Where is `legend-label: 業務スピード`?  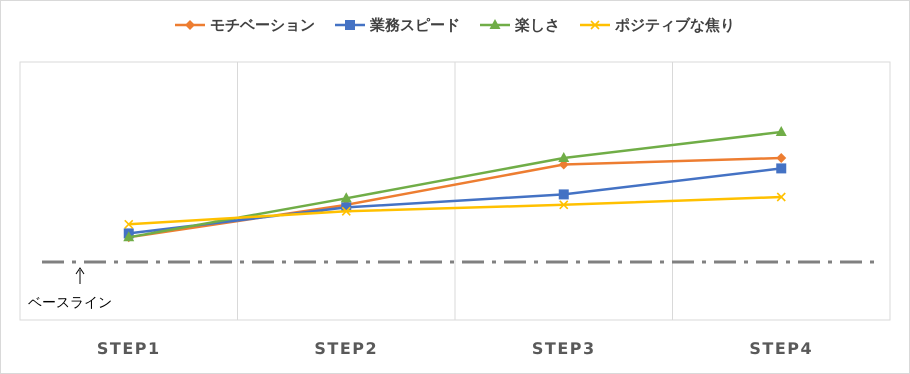
legend-label: 業務スピード is located at coordinates (414, 25).